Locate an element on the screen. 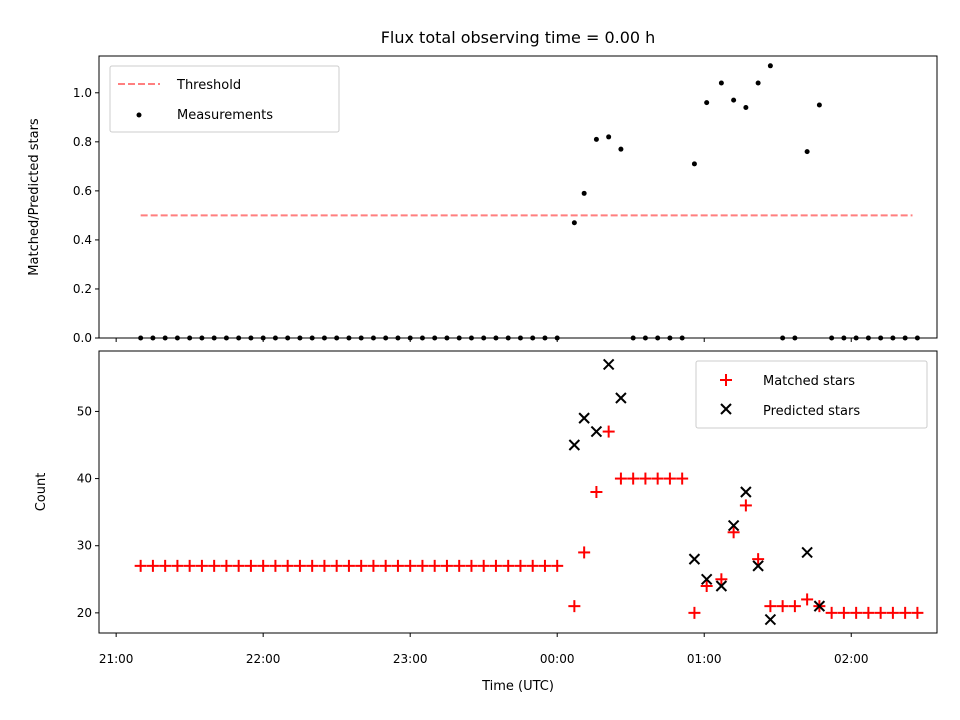  top-y-tick-label: 0.6 is located at coordinates (82, 191).